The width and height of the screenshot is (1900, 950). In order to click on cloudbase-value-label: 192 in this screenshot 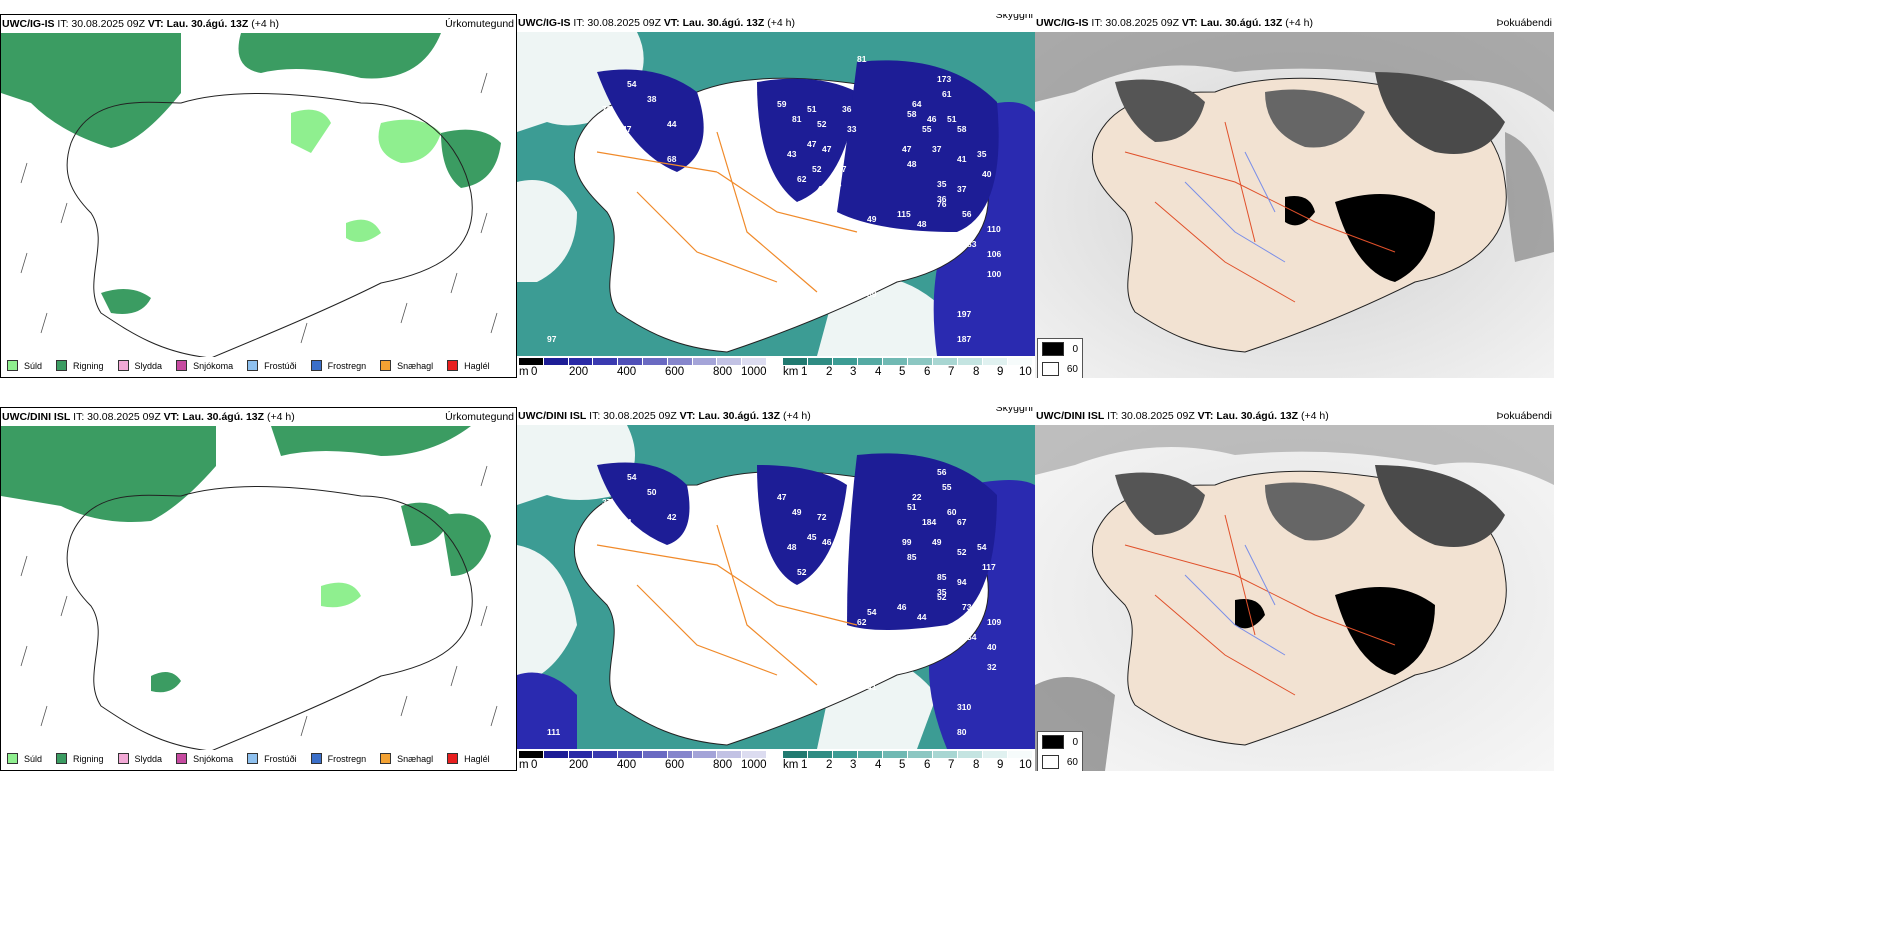, I will do `click(854, 244)`.